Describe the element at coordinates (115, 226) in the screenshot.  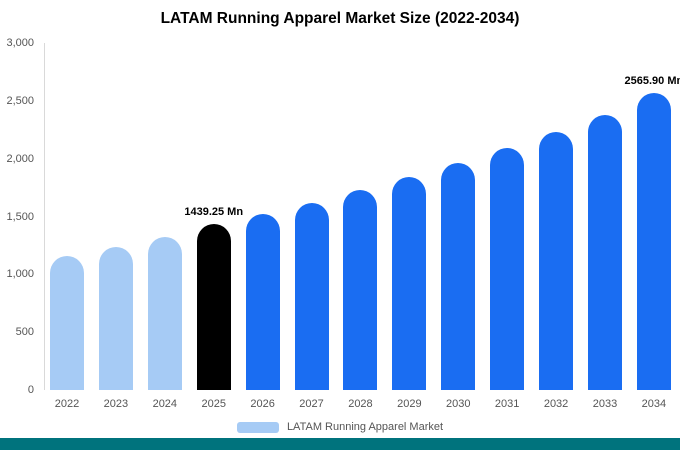
I see `bar-slot: 2023` at that location.